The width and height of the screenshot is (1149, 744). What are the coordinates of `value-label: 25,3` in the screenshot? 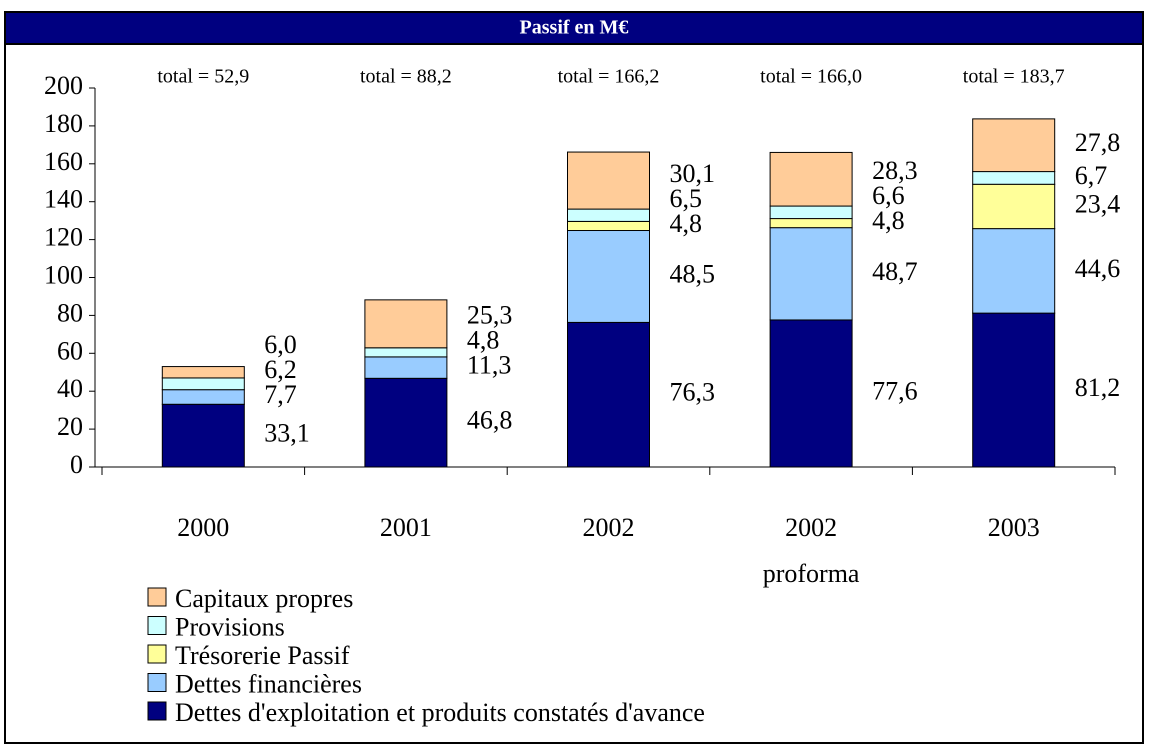 It's located at (490, 315).